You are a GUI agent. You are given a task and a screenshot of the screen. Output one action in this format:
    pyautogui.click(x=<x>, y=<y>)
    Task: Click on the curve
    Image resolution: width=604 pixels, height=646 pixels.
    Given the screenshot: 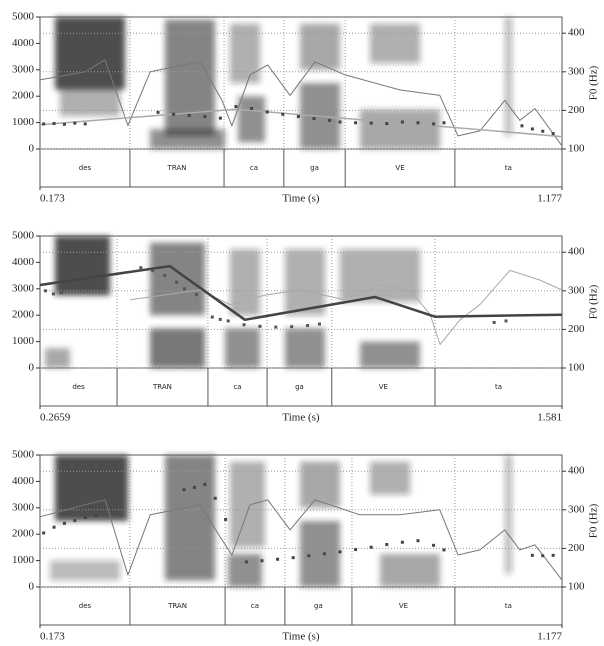 What is the action you would take?
    pyautogui.click(x=301, y=123)
    